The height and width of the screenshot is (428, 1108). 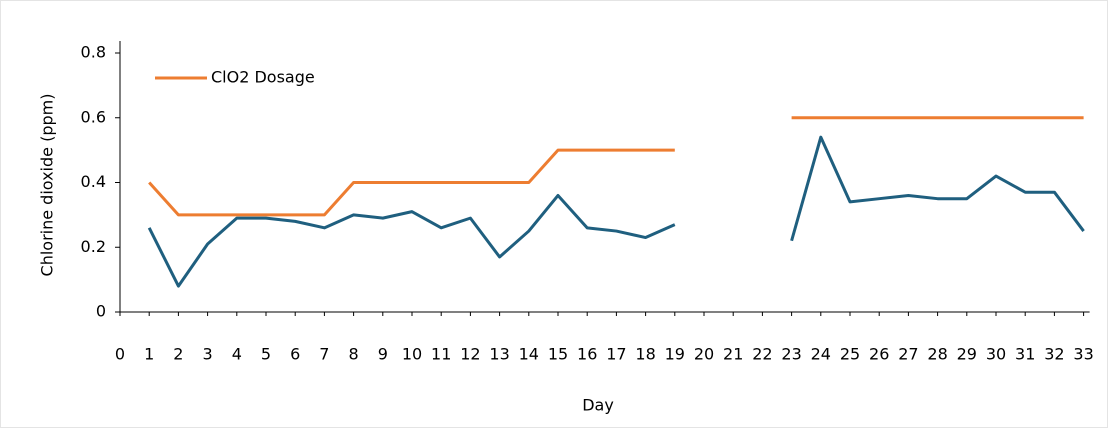 I want to click on x-tick-label: 16, so click(x=587, y=354).